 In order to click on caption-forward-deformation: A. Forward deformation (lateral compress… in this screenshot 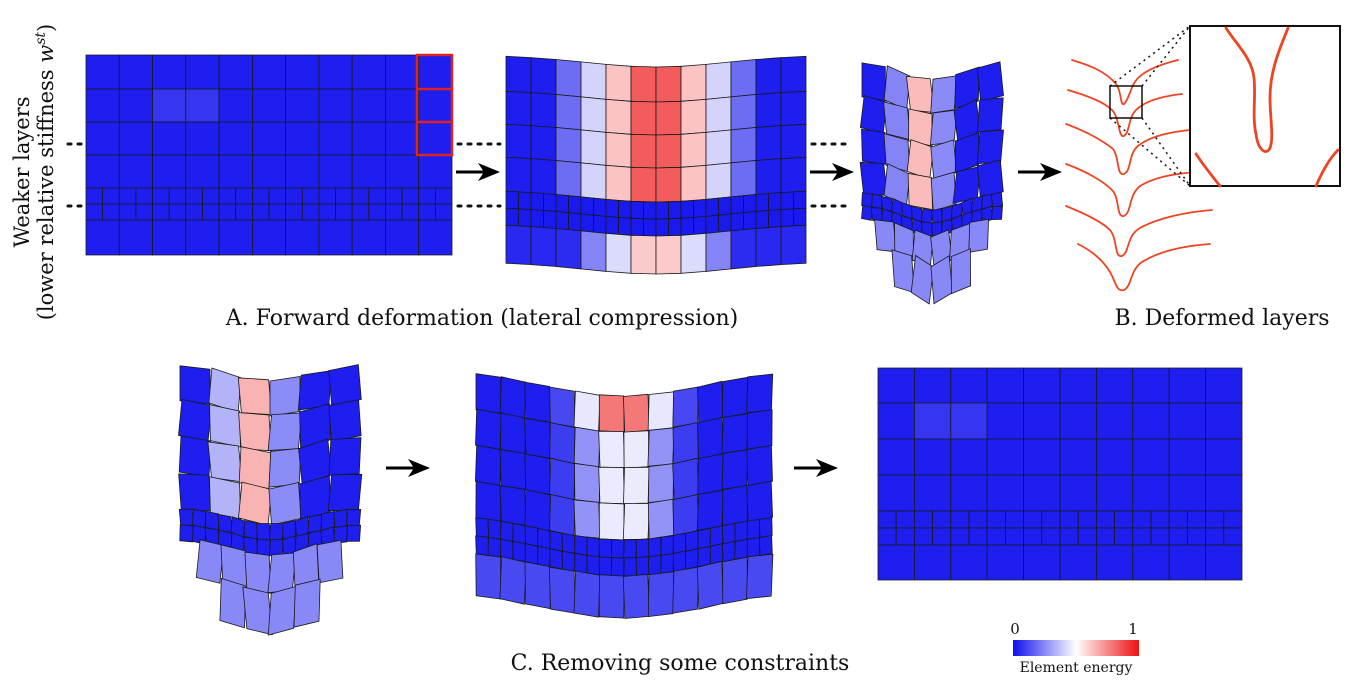, I will do `click(481, 318)`.